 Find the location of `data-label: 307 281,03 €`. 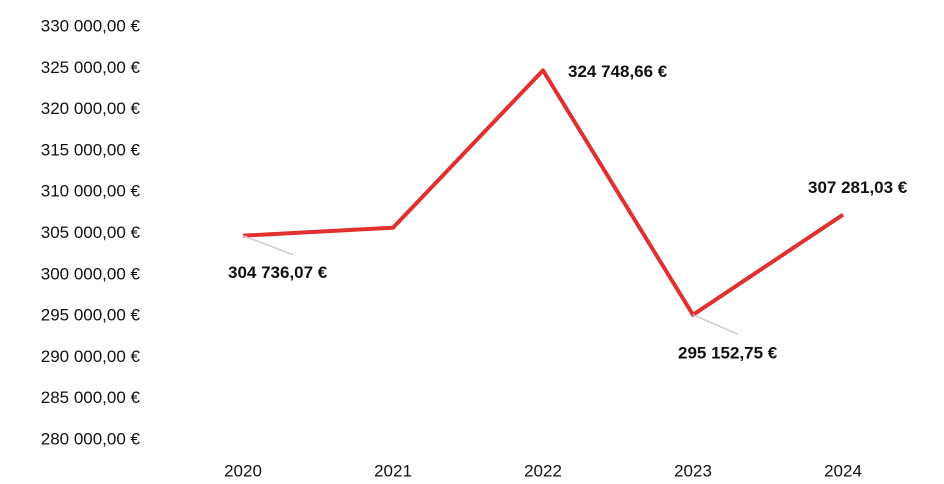

data-label: 307 281,03 € is located at coordinates (858, 187).